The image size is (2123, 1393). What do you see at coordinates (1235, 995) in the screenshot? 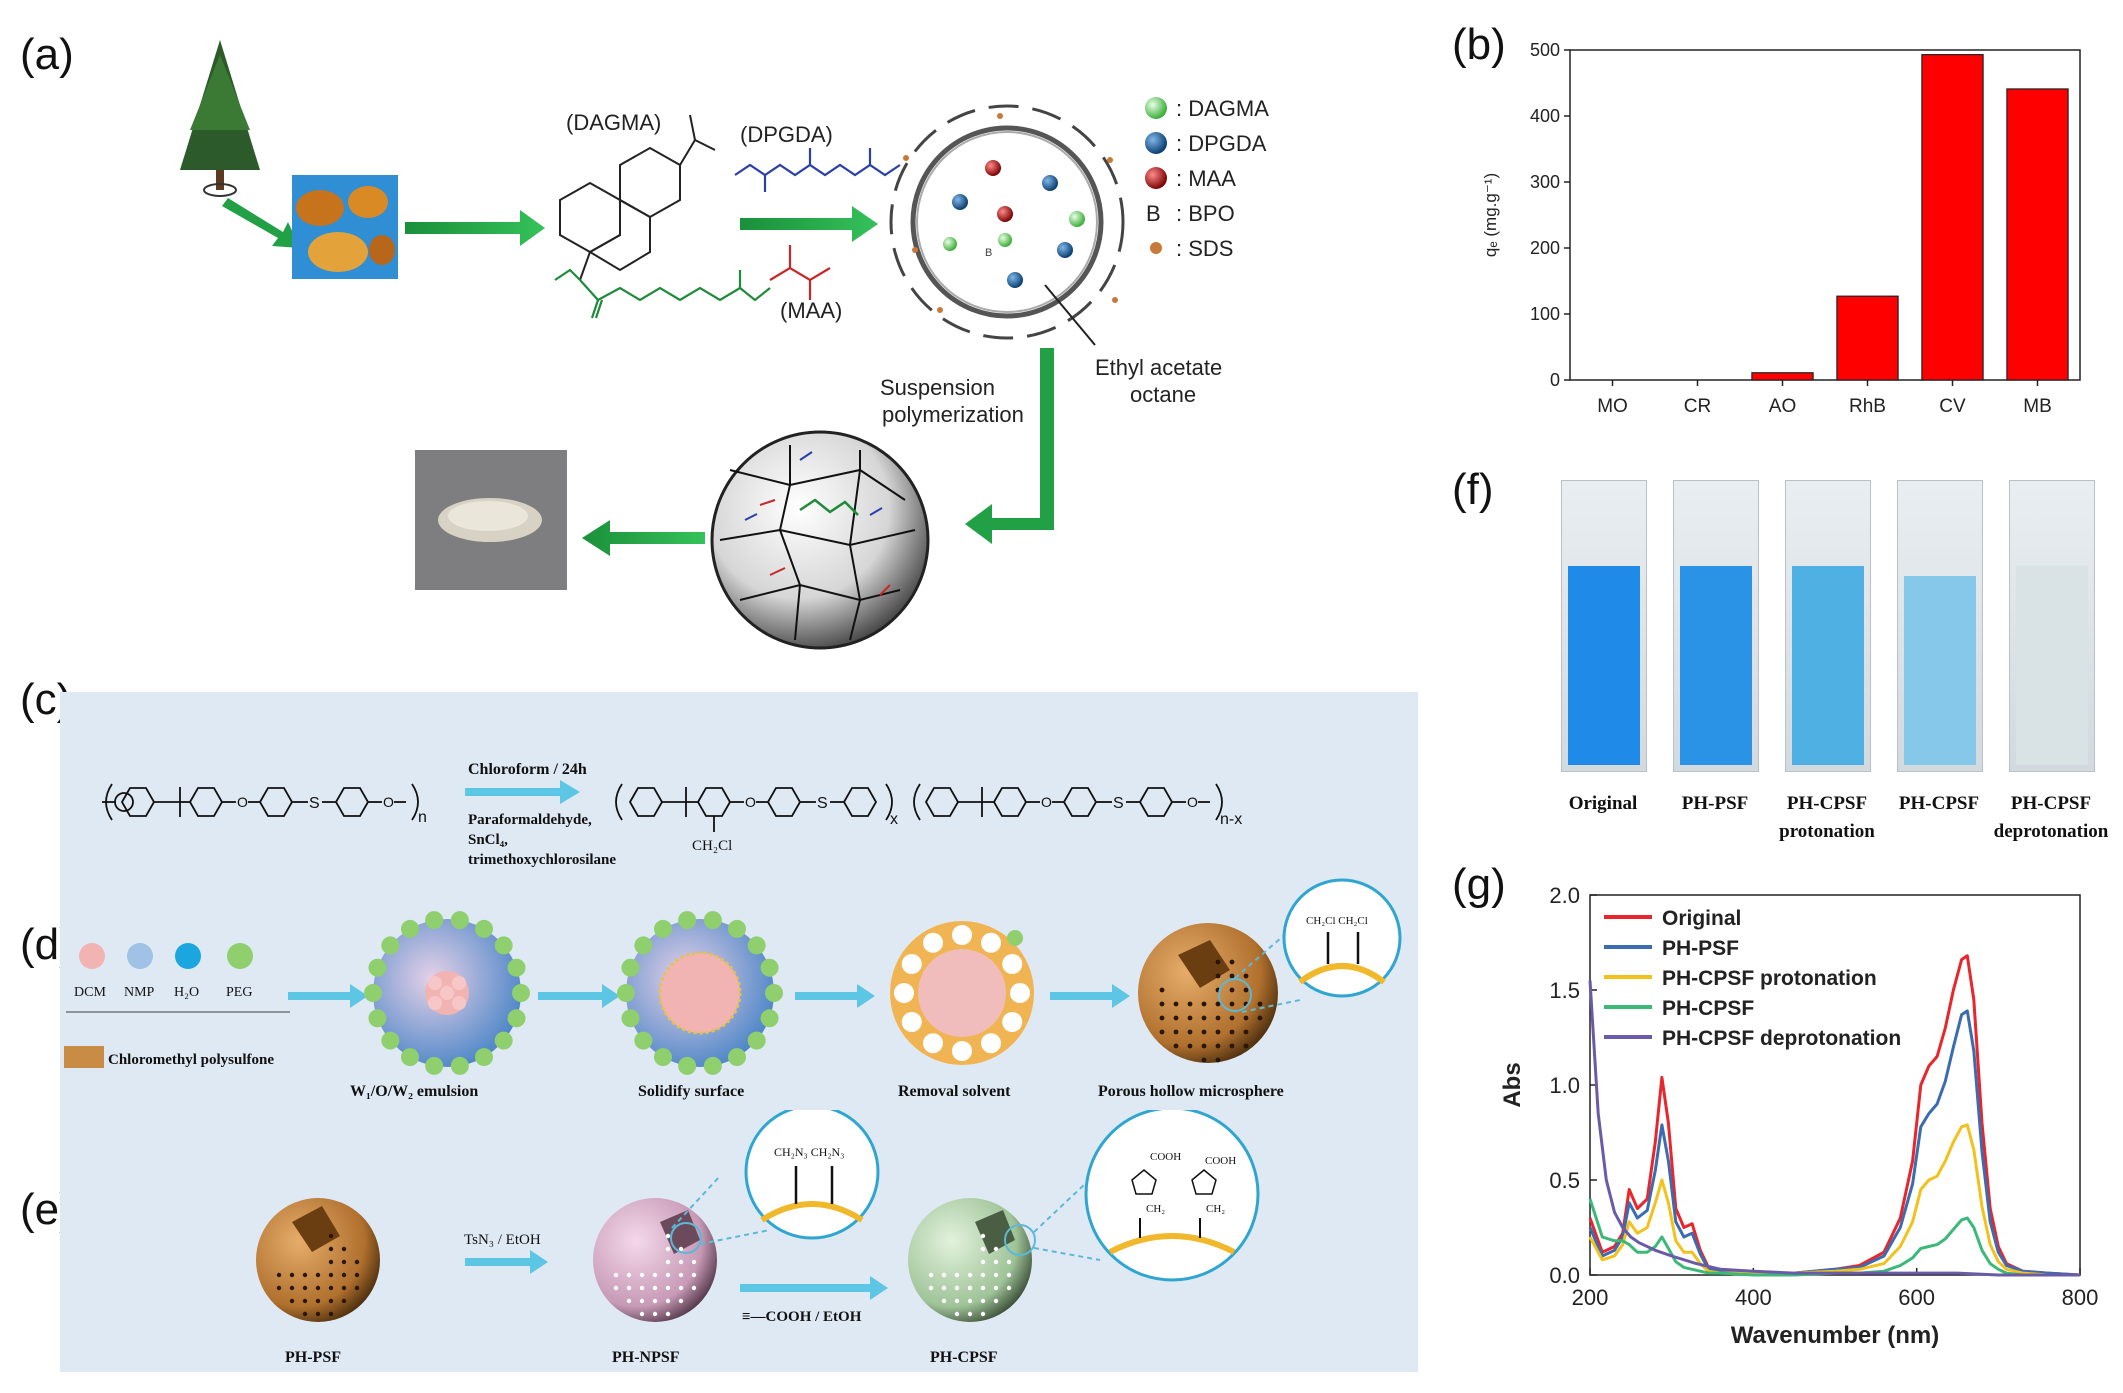
I see `zoom-d-source-circle` at bounding box center [1235, 995].